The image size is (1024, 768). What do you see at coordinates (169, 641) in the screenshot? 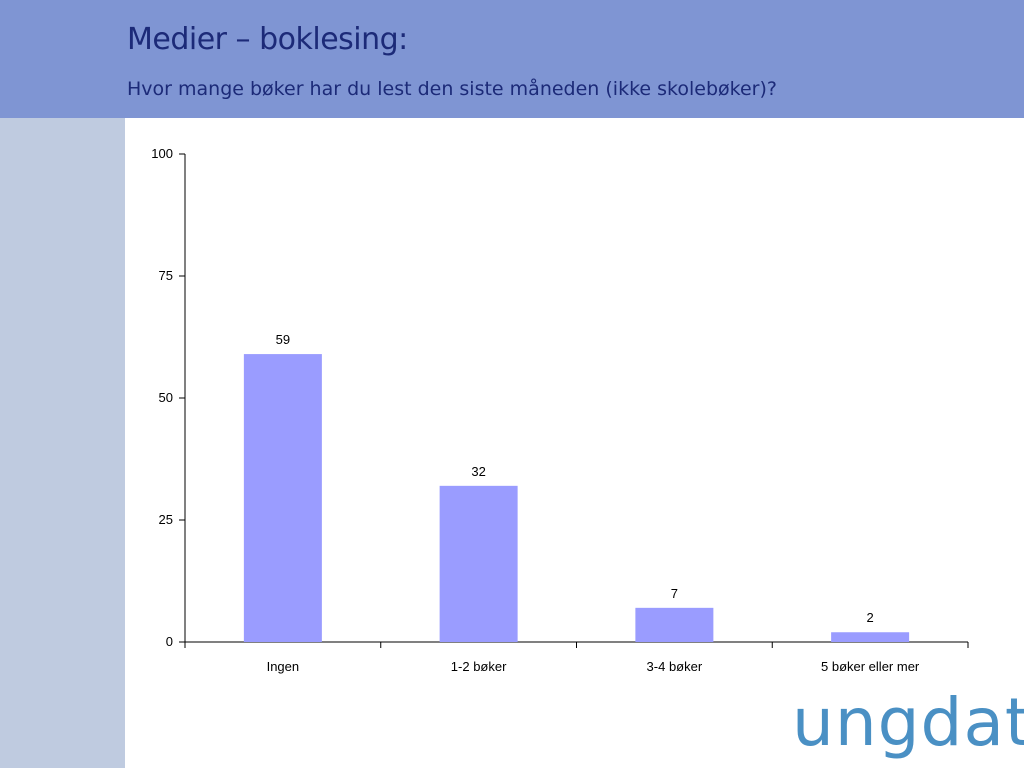
I see `y-tick-label: 0` at bounding box center [169, 641].